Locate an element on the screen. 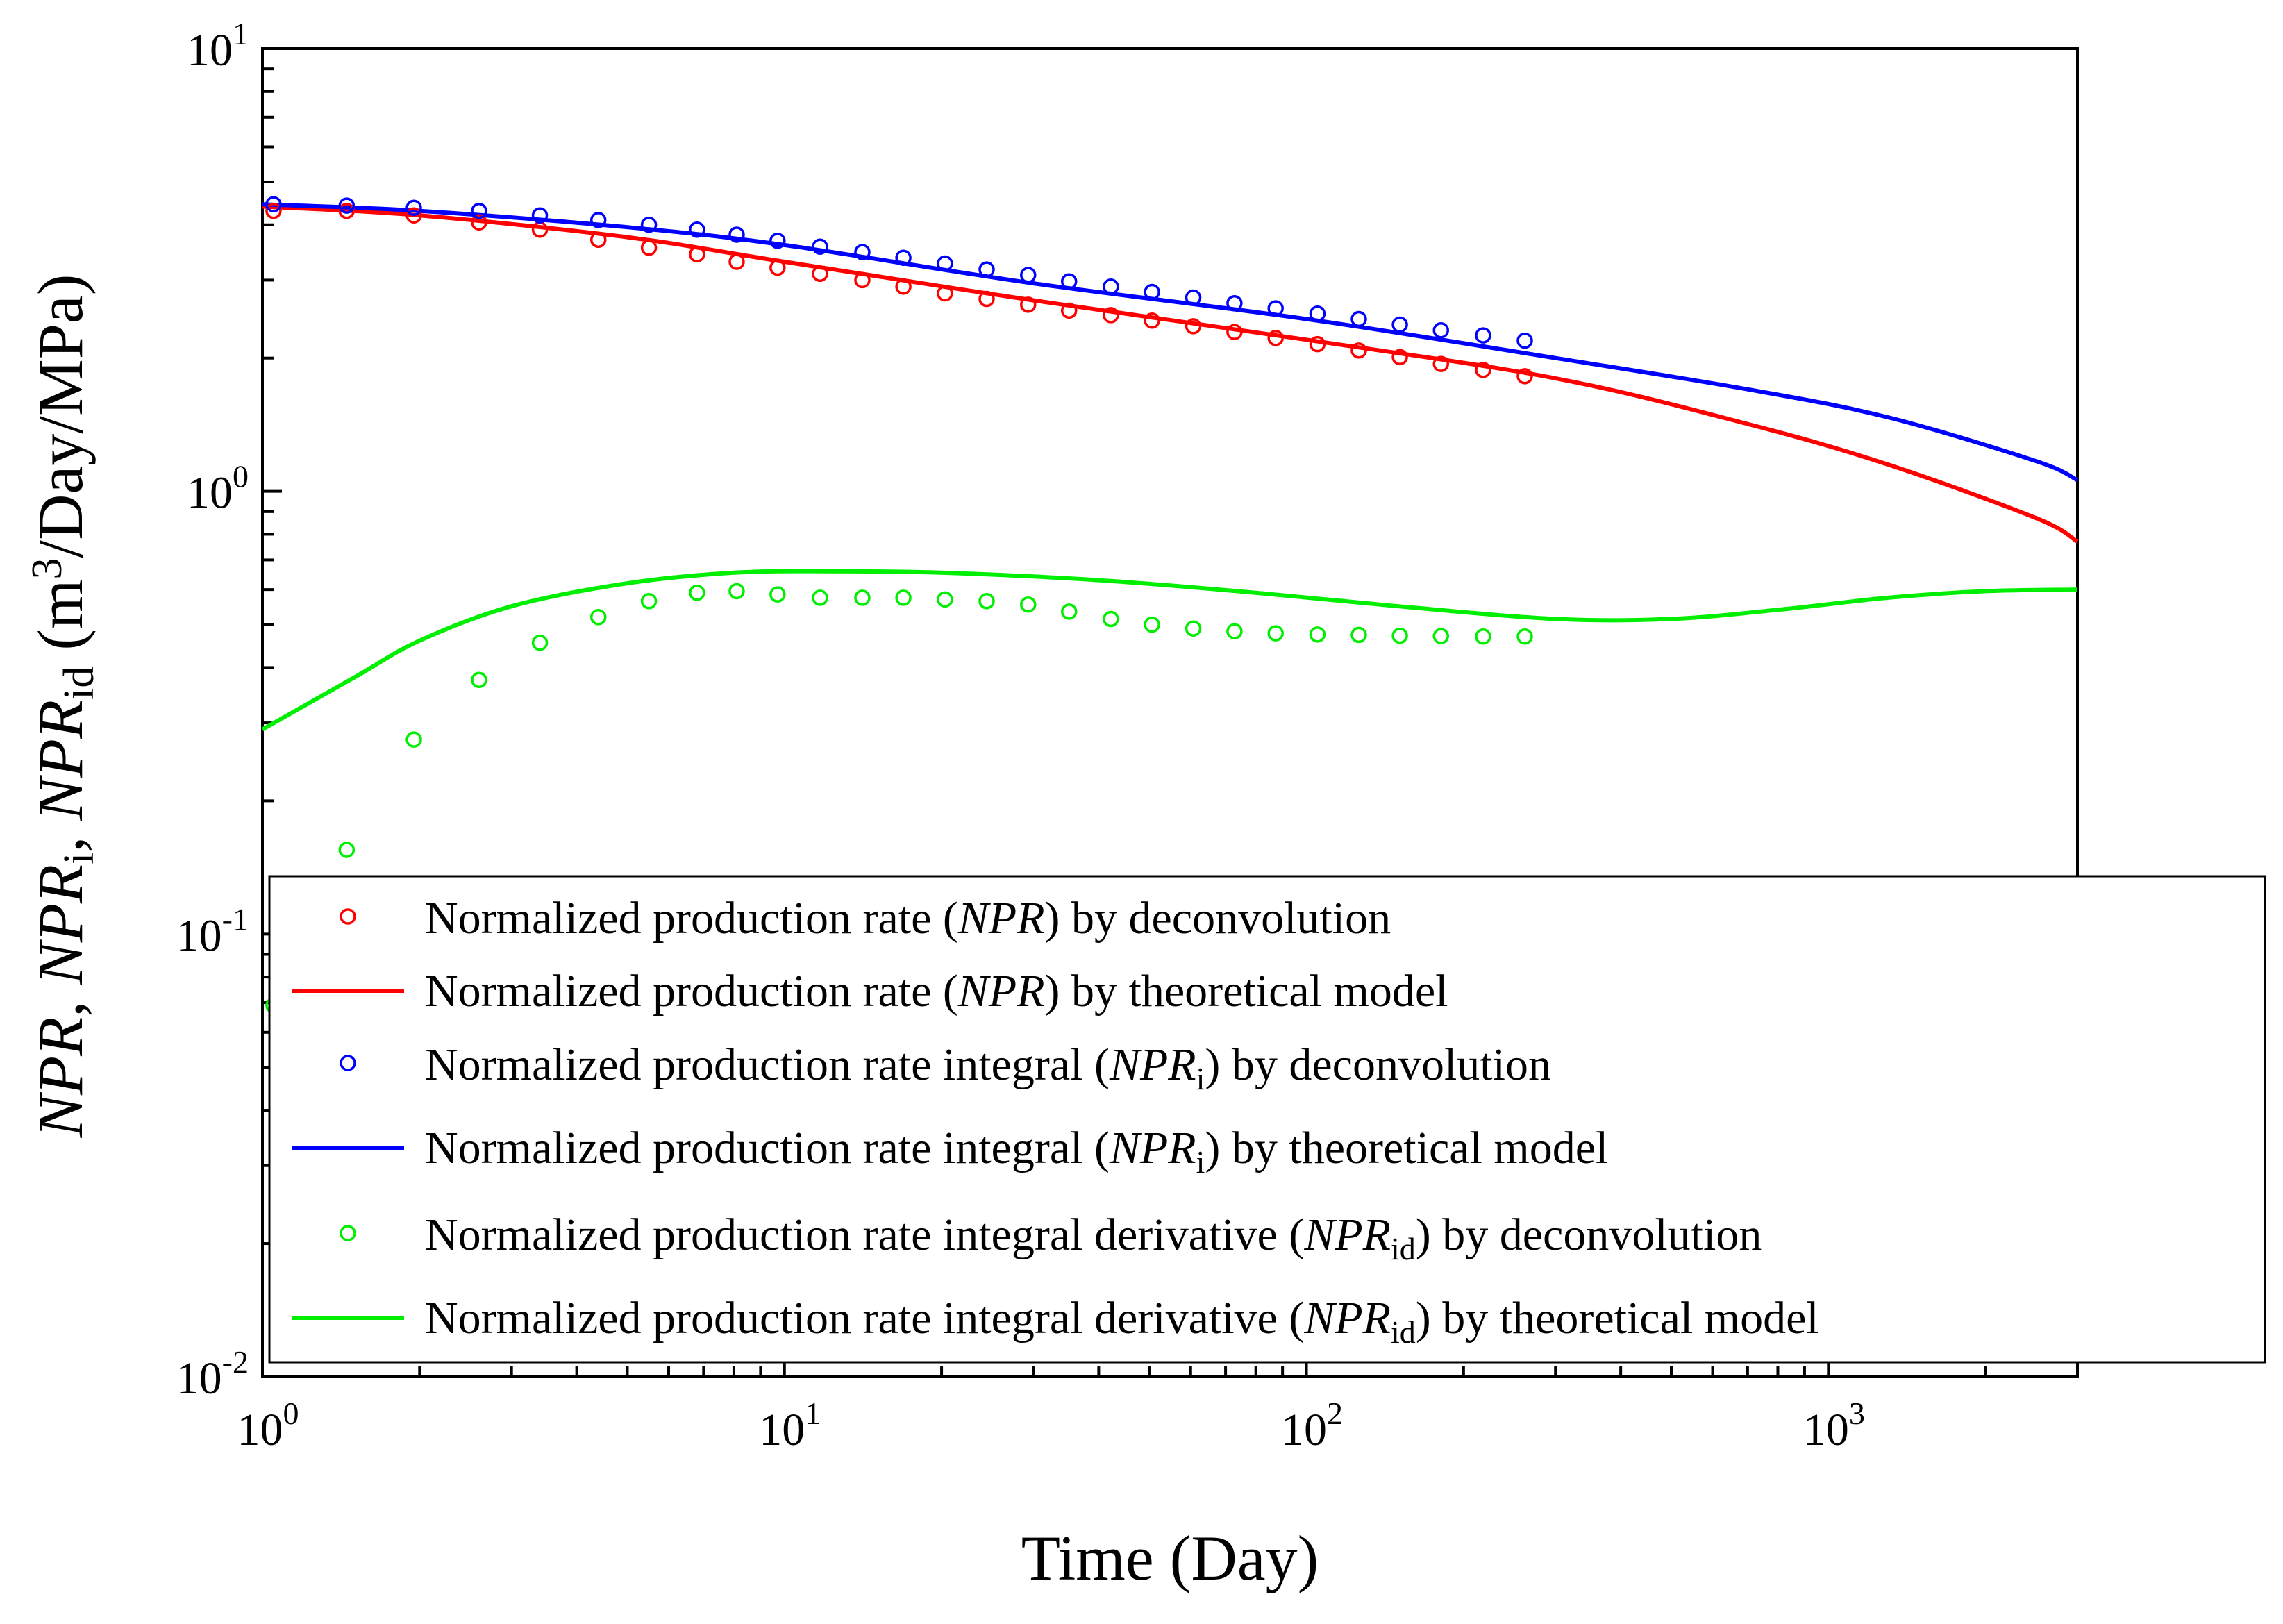 The height and width of the screenshot is (1624, 2283). nprid_model-line is located at coordinates (1169, 651).